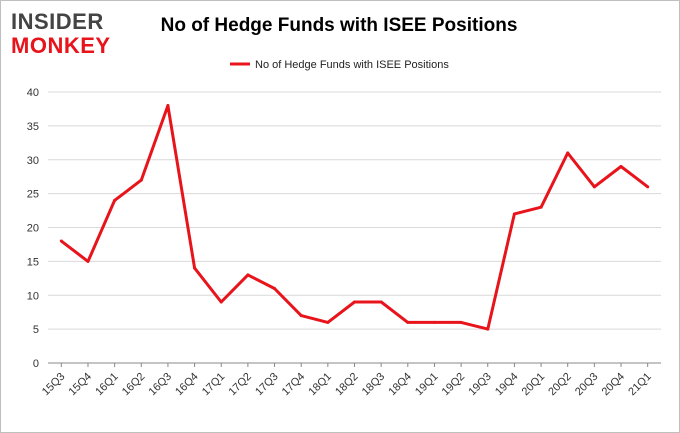 The height and width of the screenshot is (433, 680). Describe the element at coordinates (33, 195) in the screenshot. I see `y-tick-label: 25` at that location.